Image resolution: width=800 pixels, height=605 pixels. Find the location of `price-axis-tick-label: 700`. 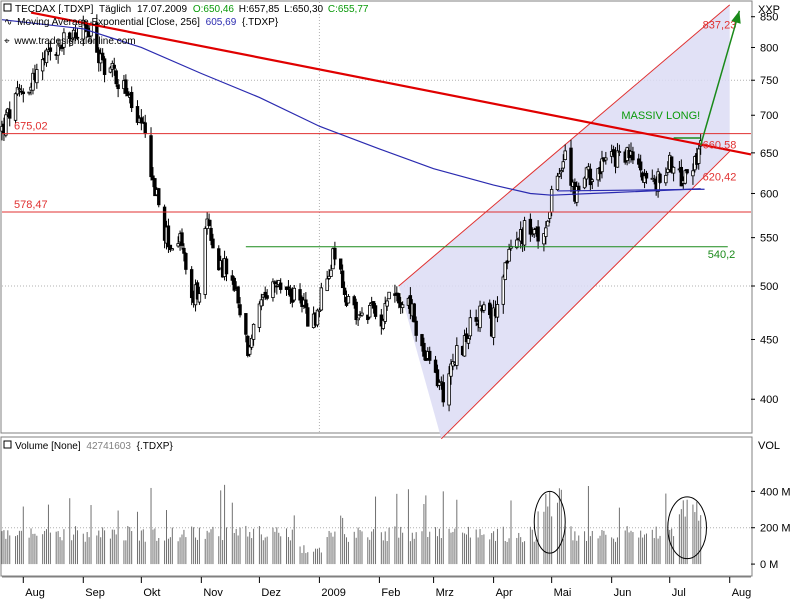

price-axis-tick-label: 700 is located at coordinates (769, 116).